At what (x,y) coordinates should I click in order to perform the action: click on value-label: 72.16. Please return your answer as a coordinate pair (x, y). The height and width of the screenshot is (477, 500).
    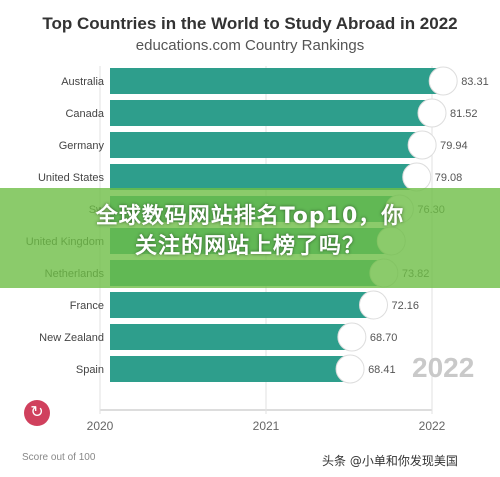
    Looking at the image, I should click on (406, 306).